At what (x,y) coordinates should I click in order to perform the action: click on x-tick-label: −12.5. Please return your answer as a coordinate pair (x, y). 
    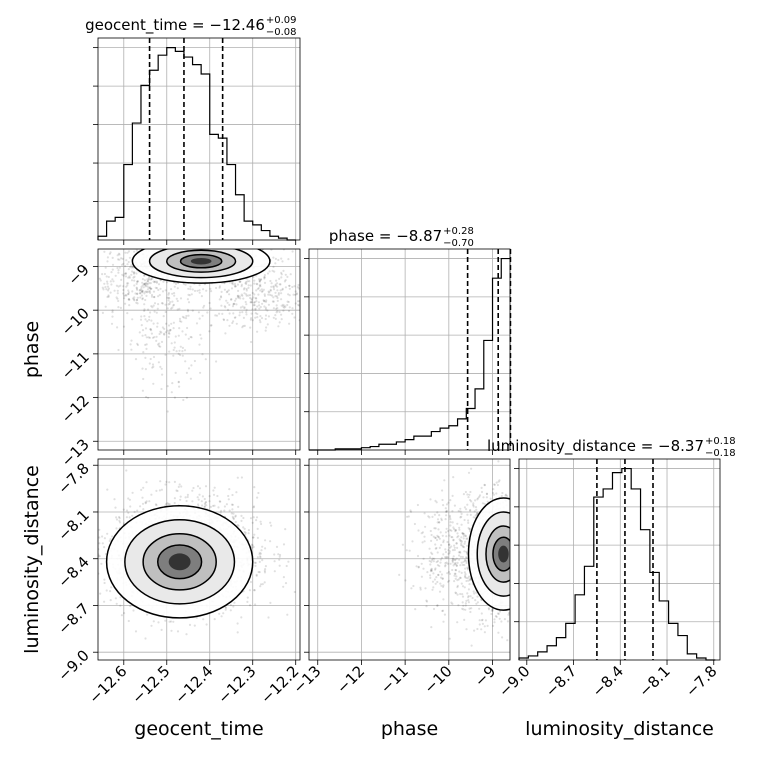
    Looking at the image, I should click on (150, 684).